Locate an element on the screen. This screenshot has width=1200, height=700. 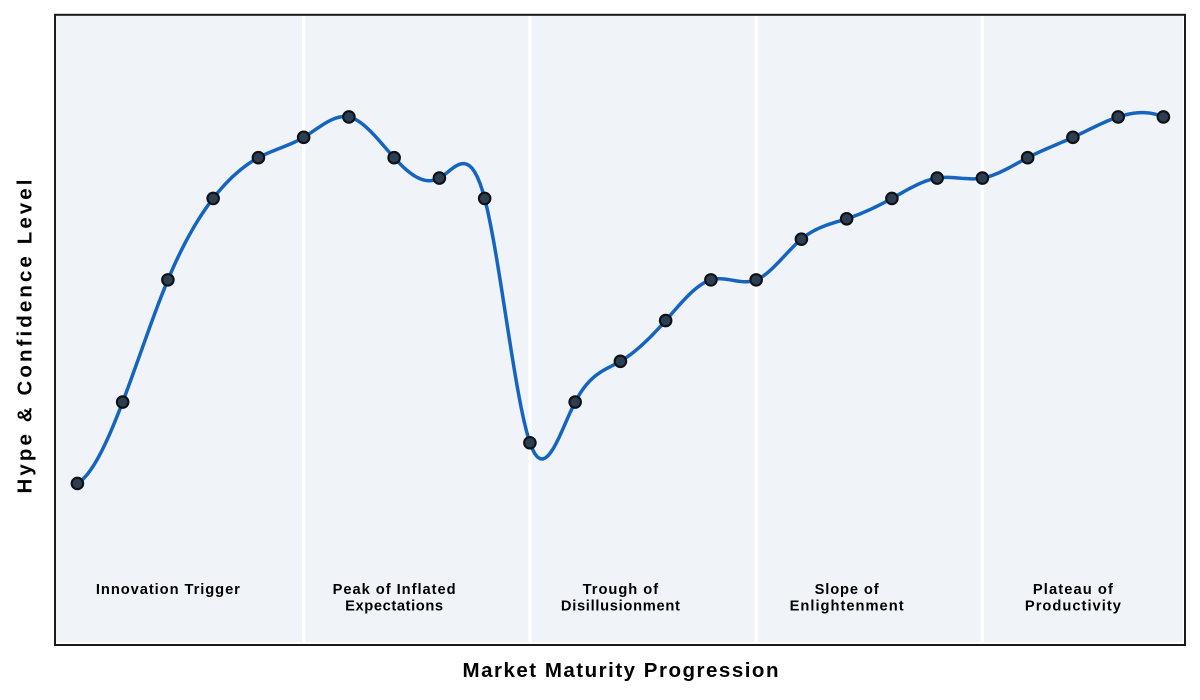
svg-text: Market Maturity Progression is located at coordinates (621, 670).